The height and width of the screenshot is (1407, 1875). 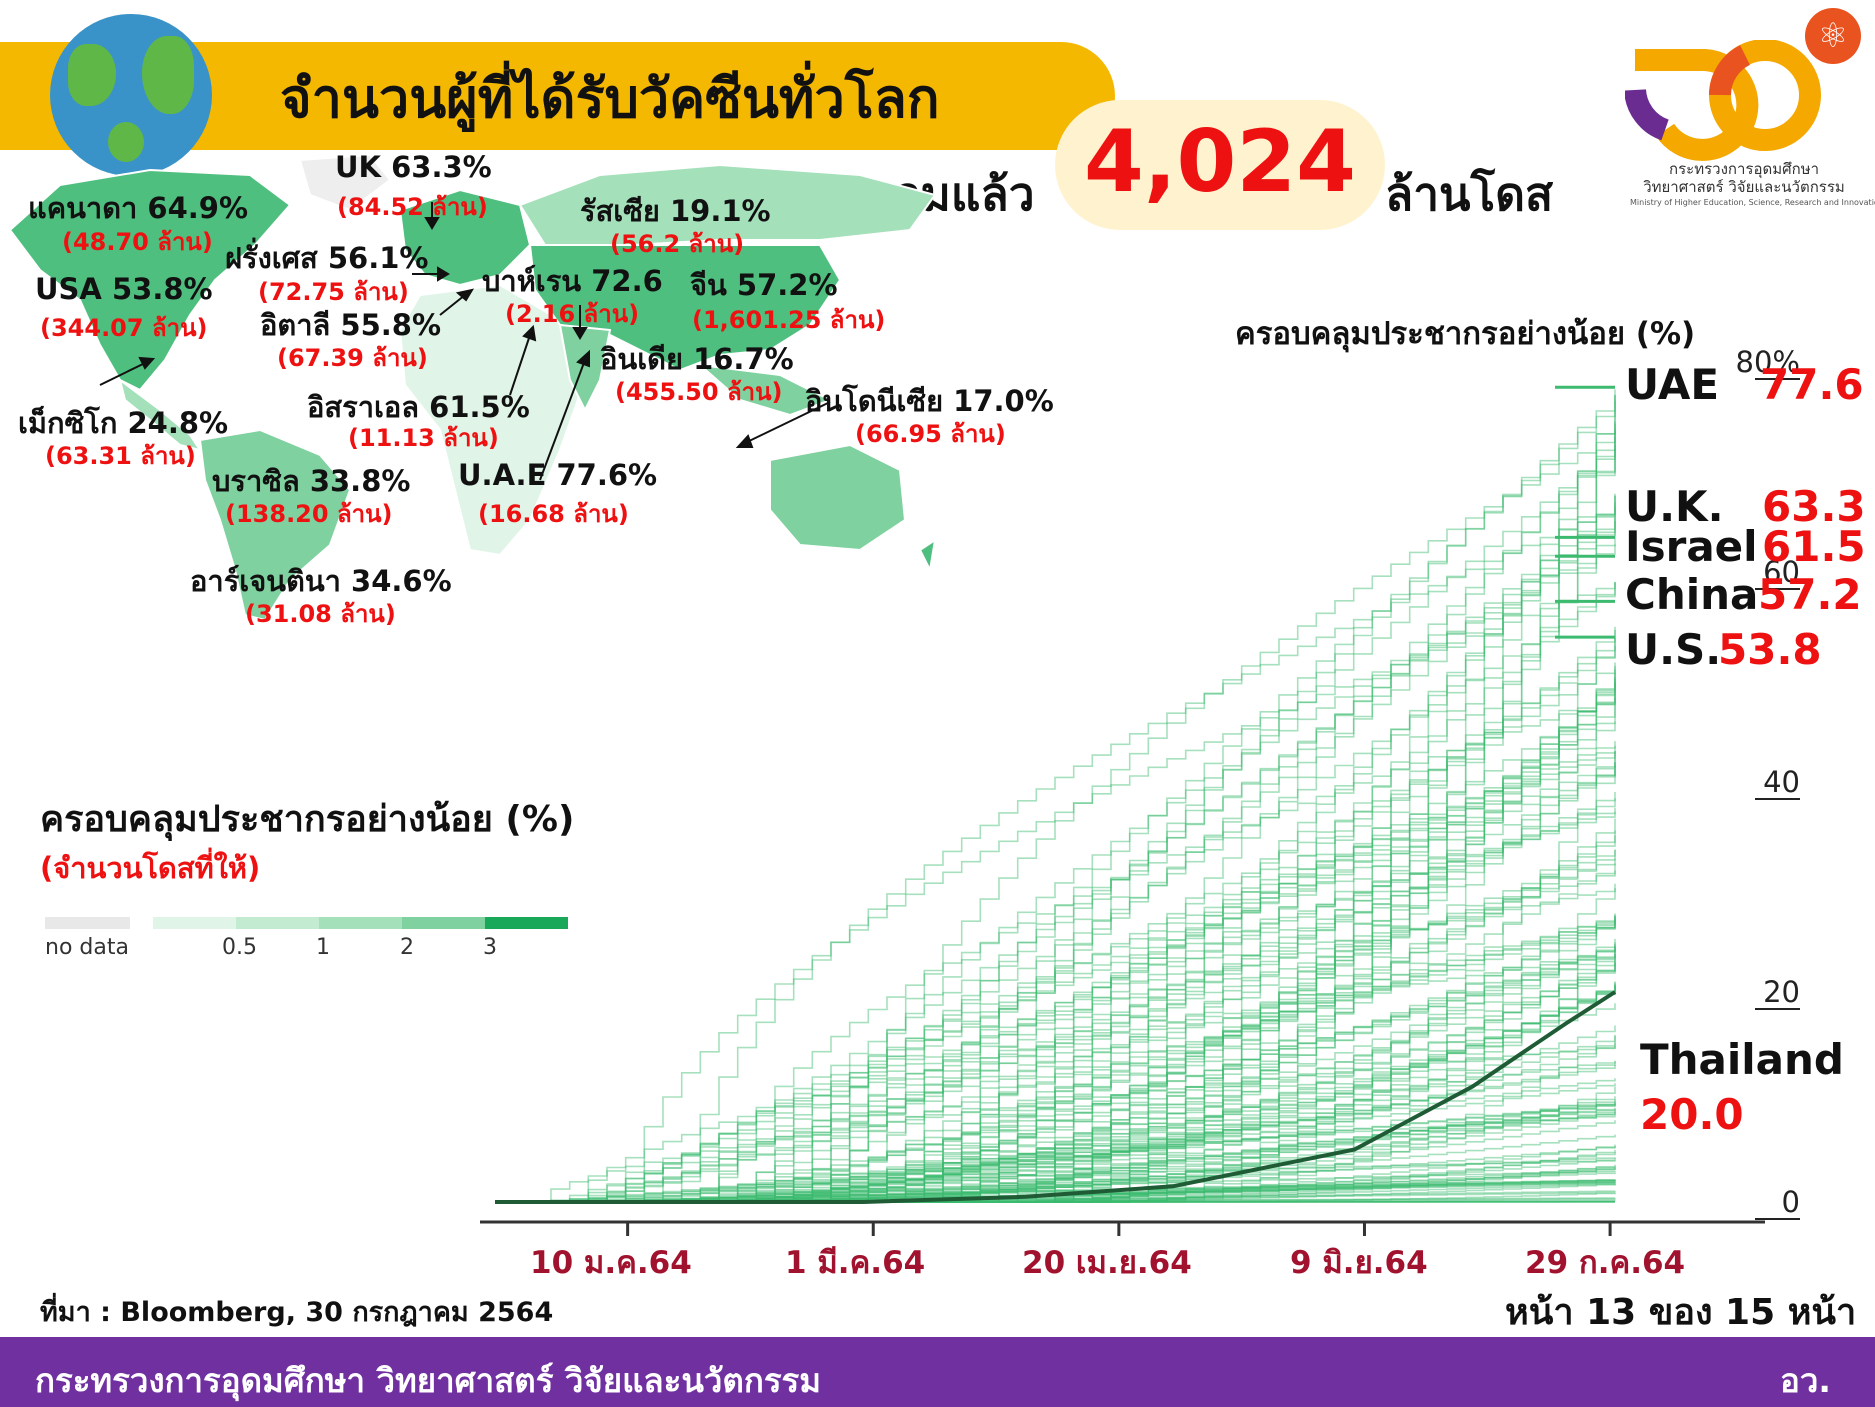 What do you see at coordinates (699, 392) in the screenshot?
I see `map-doses-india: (455.50 ล้าน)` at bounding box center [699, 392].